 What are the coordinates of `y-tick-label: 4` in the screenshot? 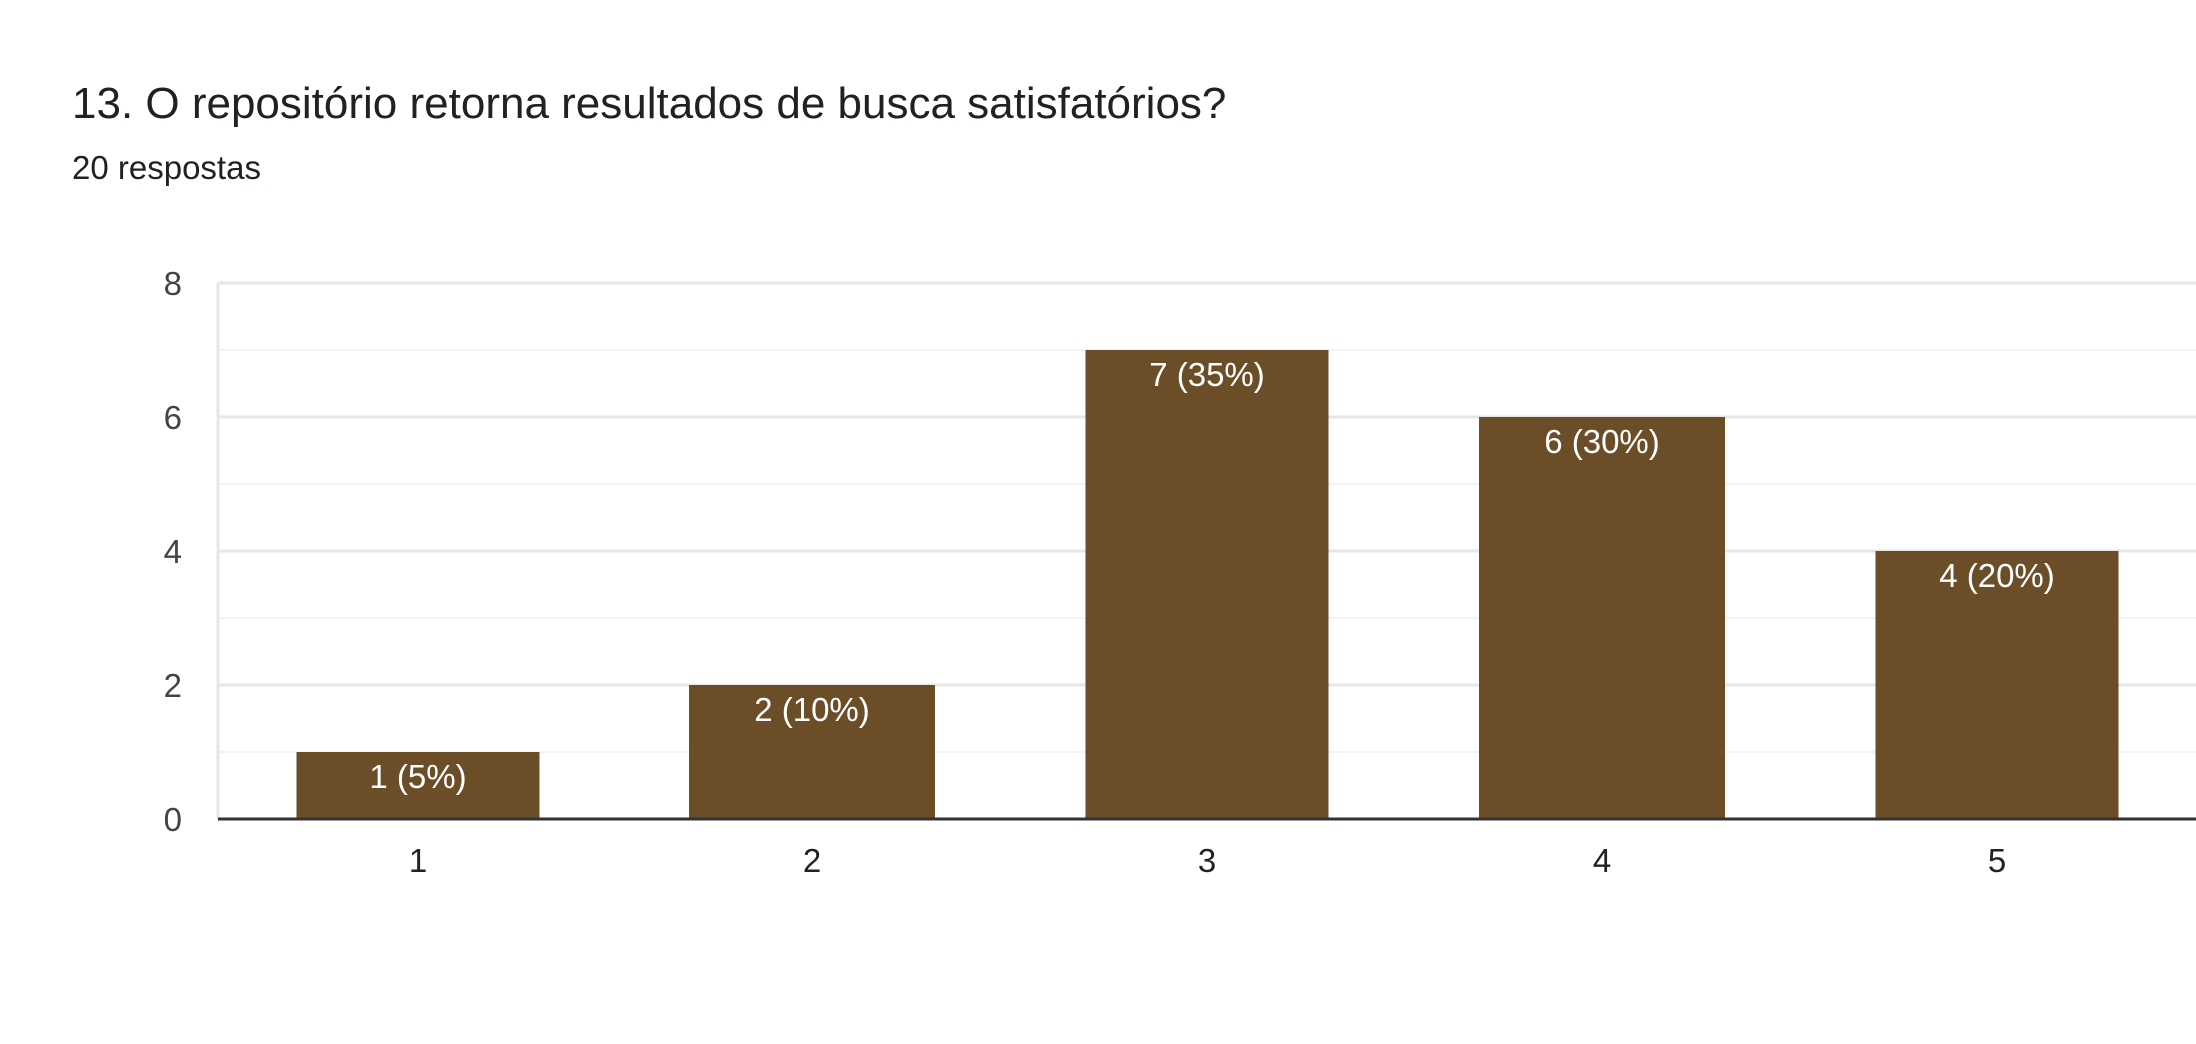 It's located at (173, 551).